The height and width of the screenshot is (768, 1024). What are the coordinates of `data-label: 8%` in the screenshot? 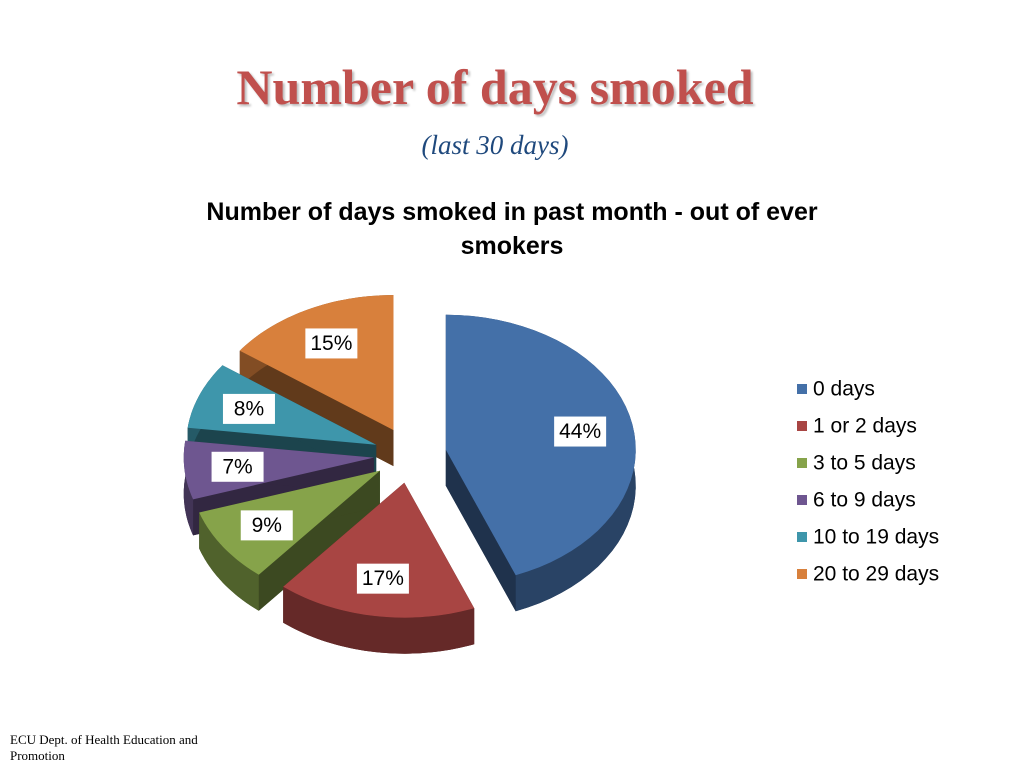 It's located at (249, 408).